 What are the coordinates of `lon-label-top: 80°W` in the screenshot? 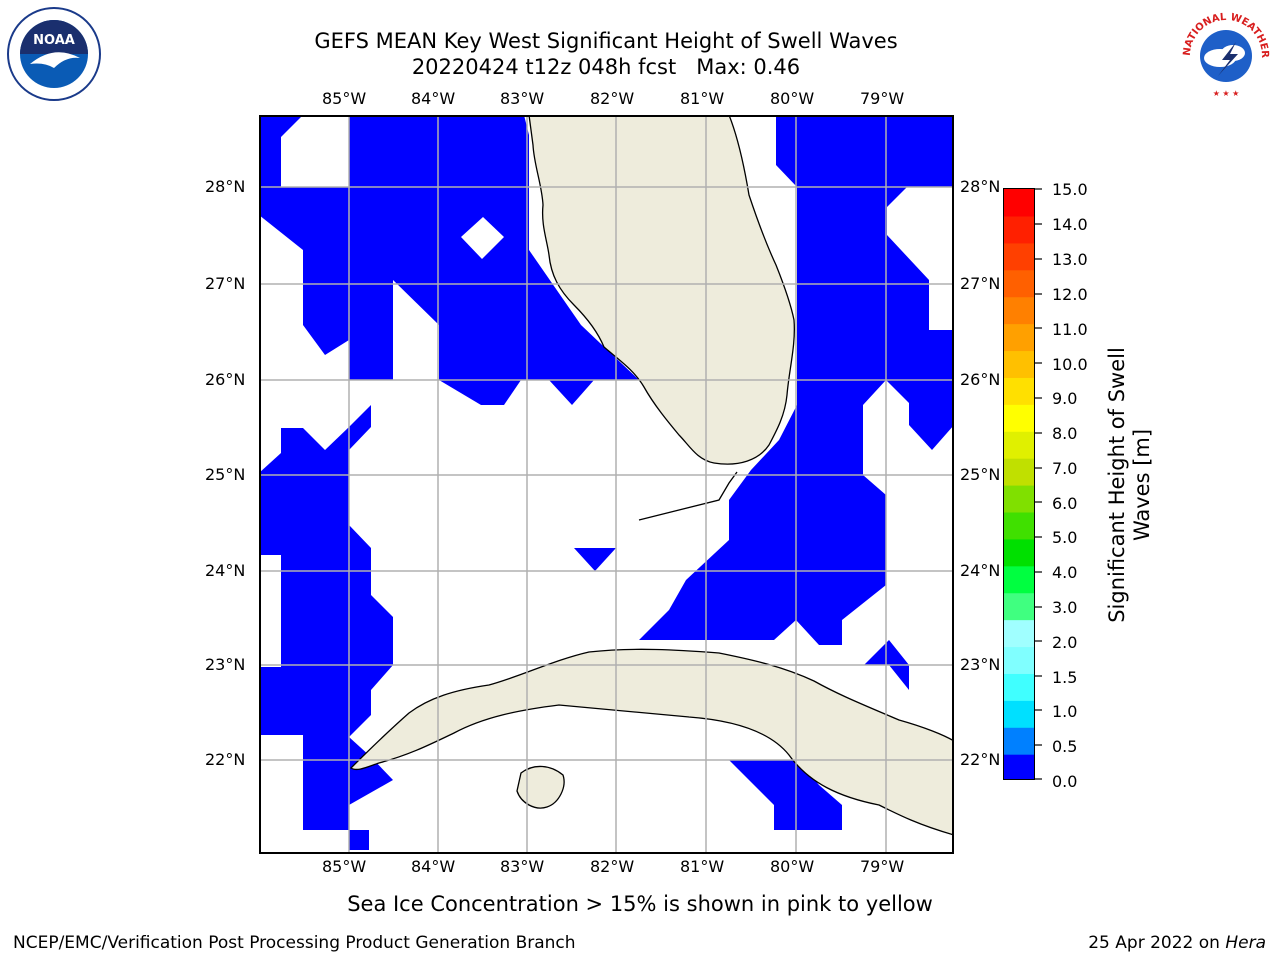 It's located at (792, 98).